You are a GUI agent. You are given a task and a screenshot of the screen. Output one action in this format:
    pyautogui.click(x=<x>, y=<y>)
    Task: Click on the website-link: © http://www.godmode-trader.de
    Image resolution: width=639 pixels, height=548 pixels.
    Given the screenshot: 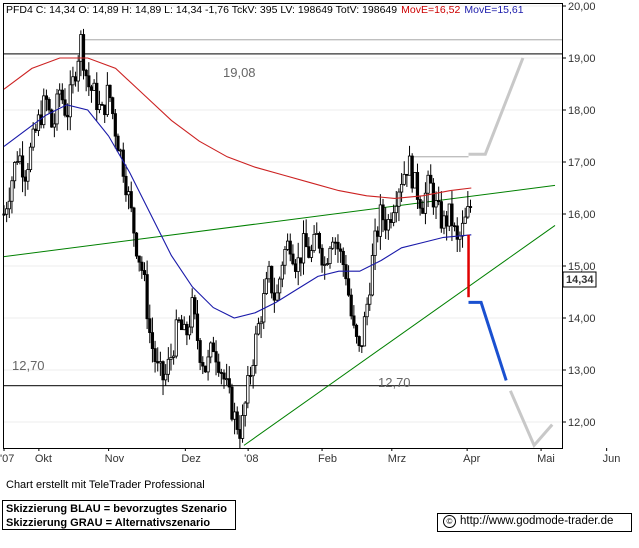 What is the action you would take?
    pyautogui.click(x=534, y=522)
    